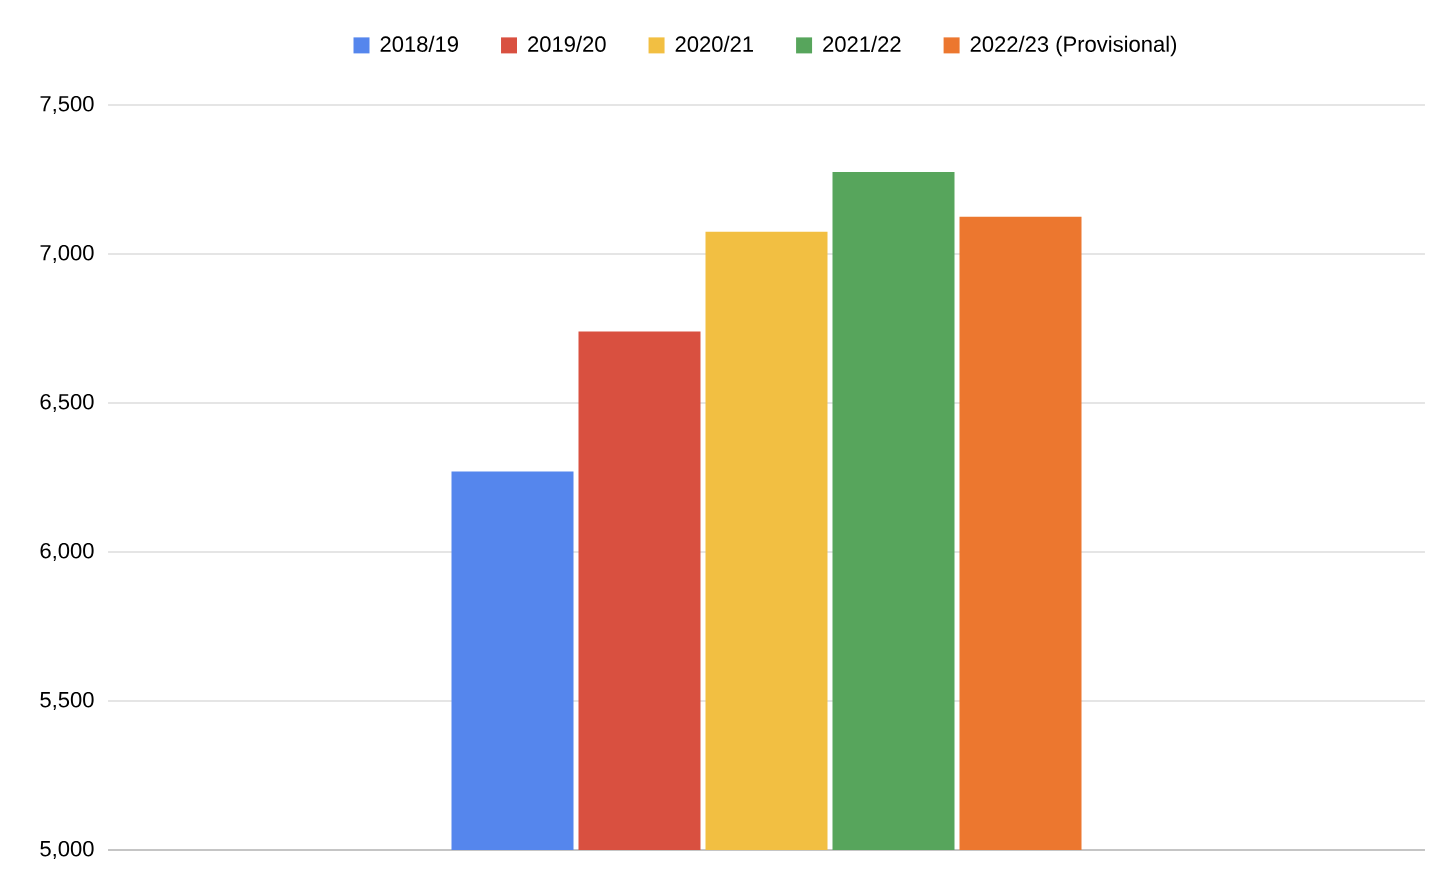 The height and width of the screenshot is (880, 1448). What do you see at coordinates (419, 43) in the screenshot?
I see `legend-label: 2018/19` at bounding box center [419, 43].